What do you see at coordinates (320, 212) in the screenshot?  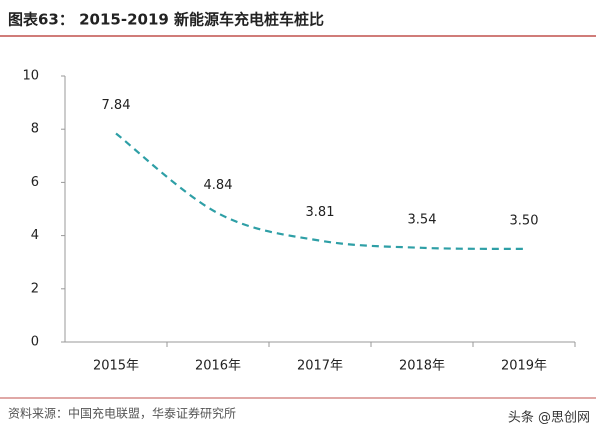 I see `data-label: 3.81` at bounding box center [320, 212].